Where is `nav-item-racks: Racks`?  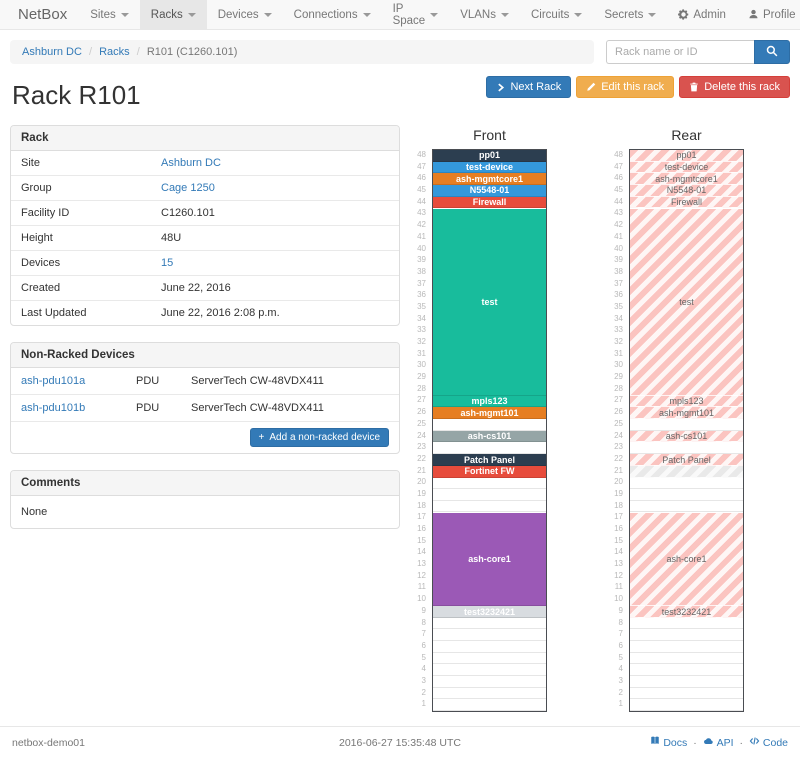 nav-item-racks: Racks is located at coordinates (173, 14).